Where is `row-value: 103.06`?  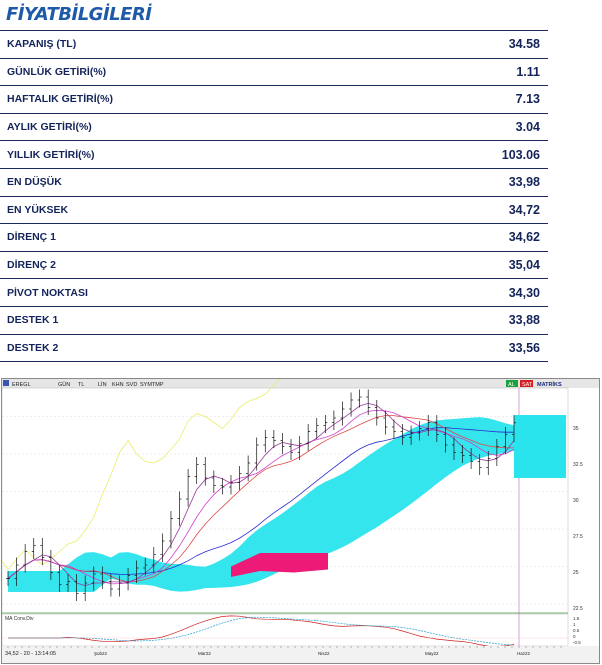 row-value: 103.06 is located at coordinates (520, 154).